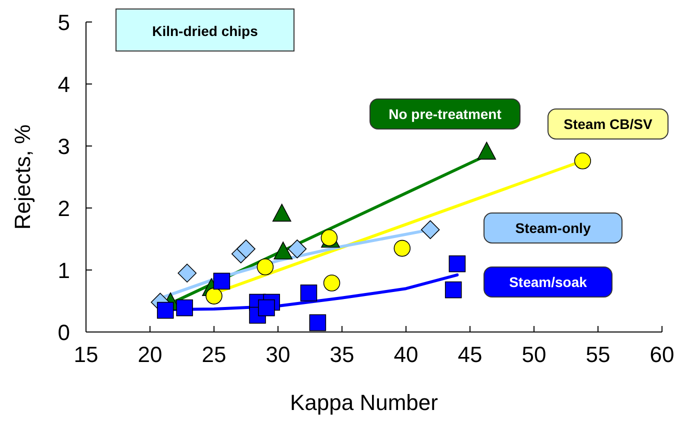 The image size is (679, 440). I want to click on y-tick-label: 1, so click(64, 270).